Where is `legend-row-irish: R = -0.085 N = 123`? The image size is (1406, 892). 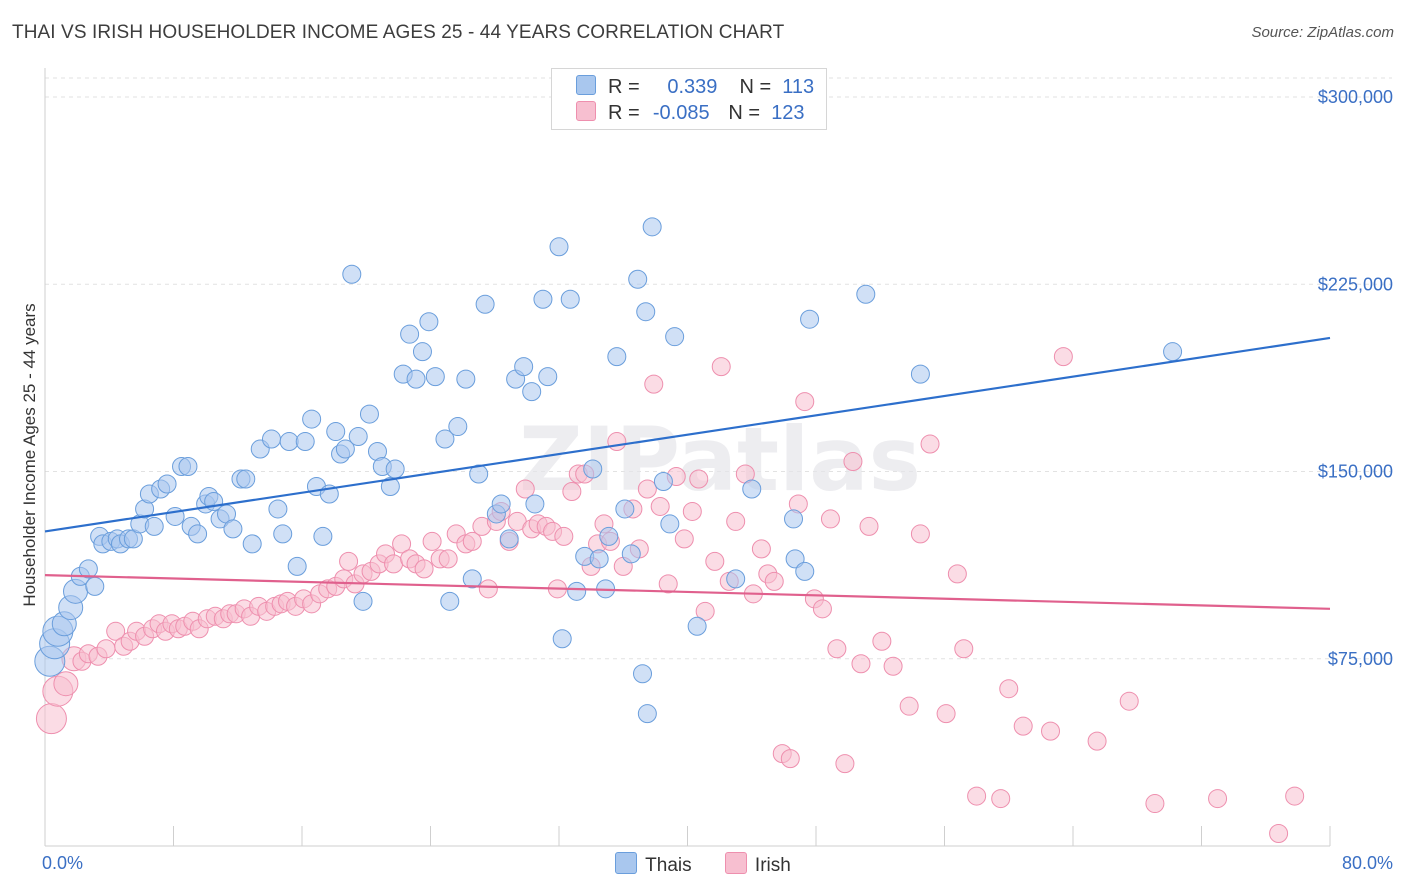 legend-row-irish: R = -0.085 N = 123 is located at coordinates (690, 114).